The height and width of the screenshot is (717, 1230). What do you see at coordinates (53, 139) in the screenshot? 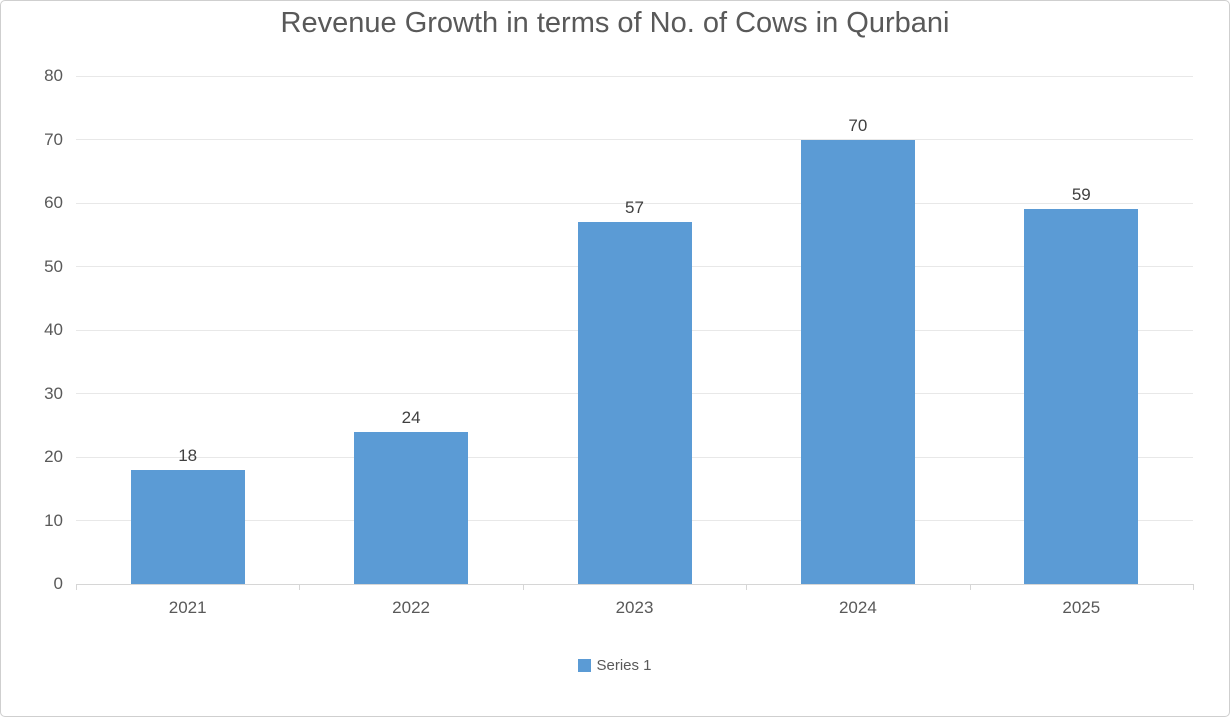
I see `y-axis-label-70: 70` at bounding box center [53, 139].